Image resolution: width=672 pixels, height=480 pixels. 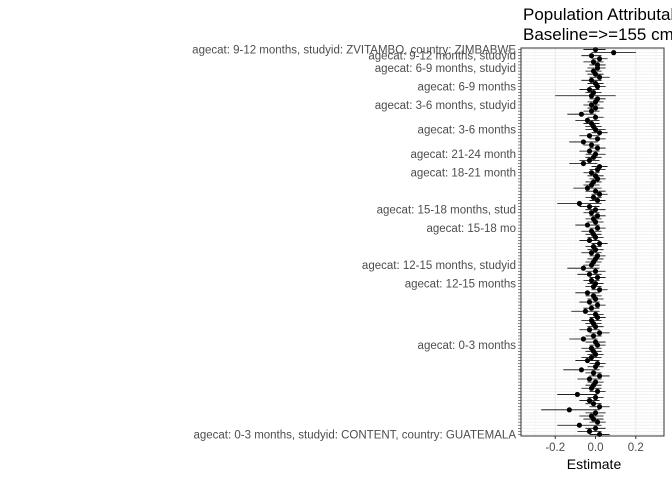 What do you see at coordinates (464, 174) in the screenshot?
I see `y-label: agecat: 18-21 month` at bounding box center [464, 174].